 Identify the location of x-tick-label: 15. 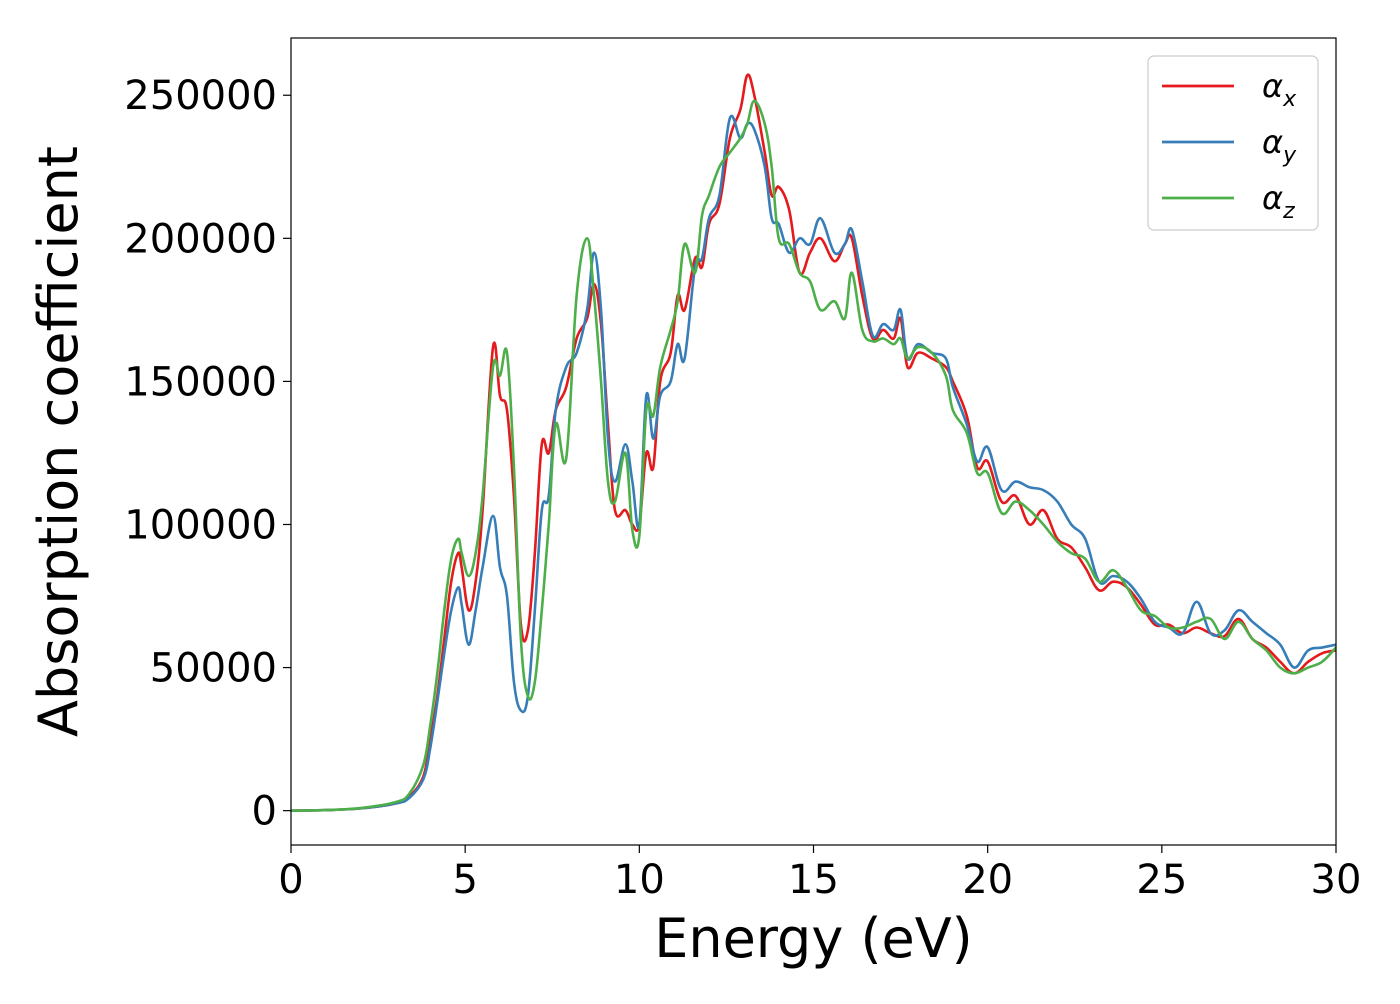
(813, 880).